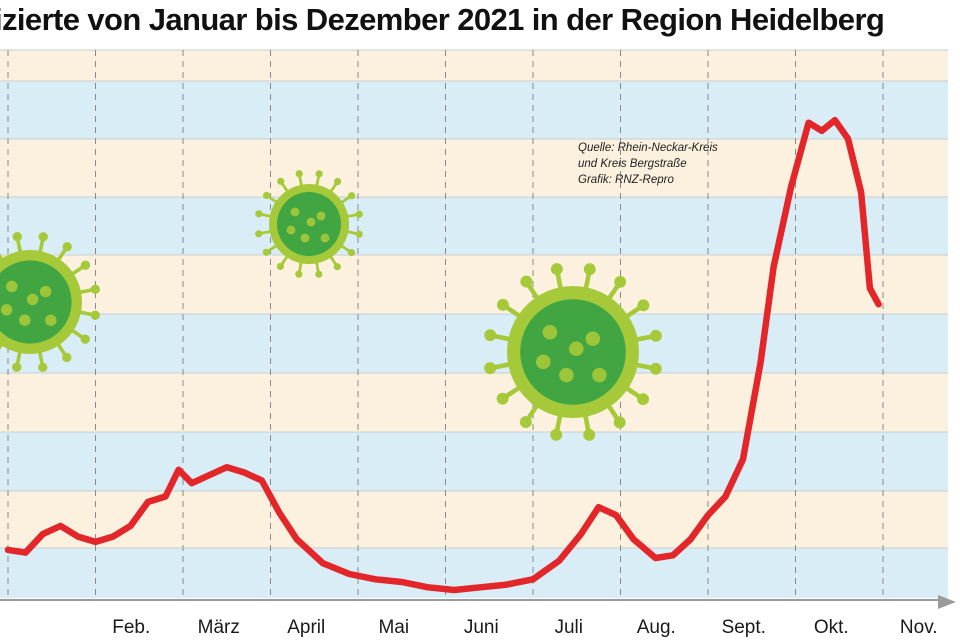 Image resolution: width=960 pixels, height=640 pixels. Describe the element at coordinates (744, 627) in the screenshot. I see `x-tick-label: Sept.` at that location.